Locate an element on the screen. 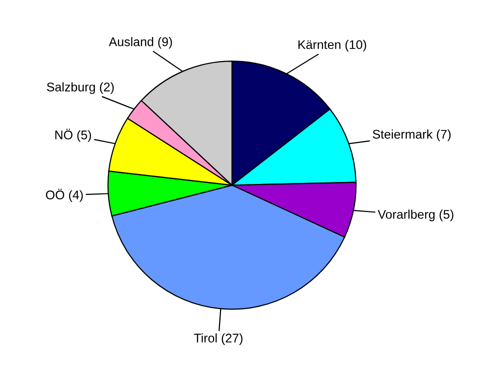 This screenshot has height=389, width=500. slice-label: Vorarlberg (5) is located at coordinates (416, 216).